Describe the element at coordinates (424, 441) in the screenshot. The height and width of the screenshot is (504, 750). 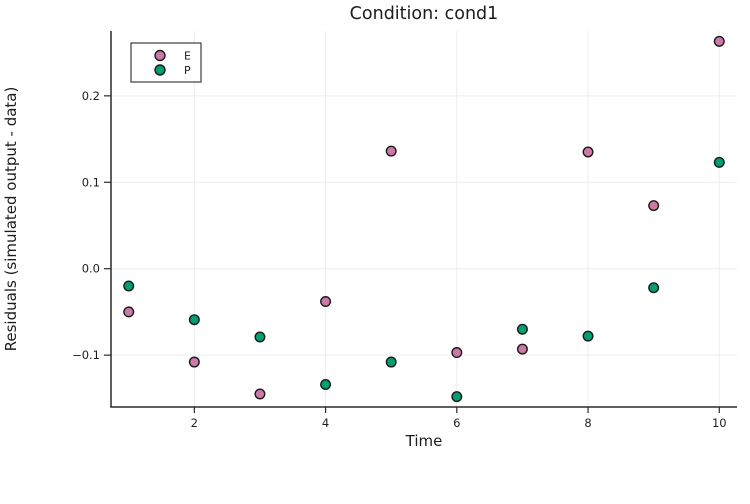
I see `x-axis-label: Time` at that location.